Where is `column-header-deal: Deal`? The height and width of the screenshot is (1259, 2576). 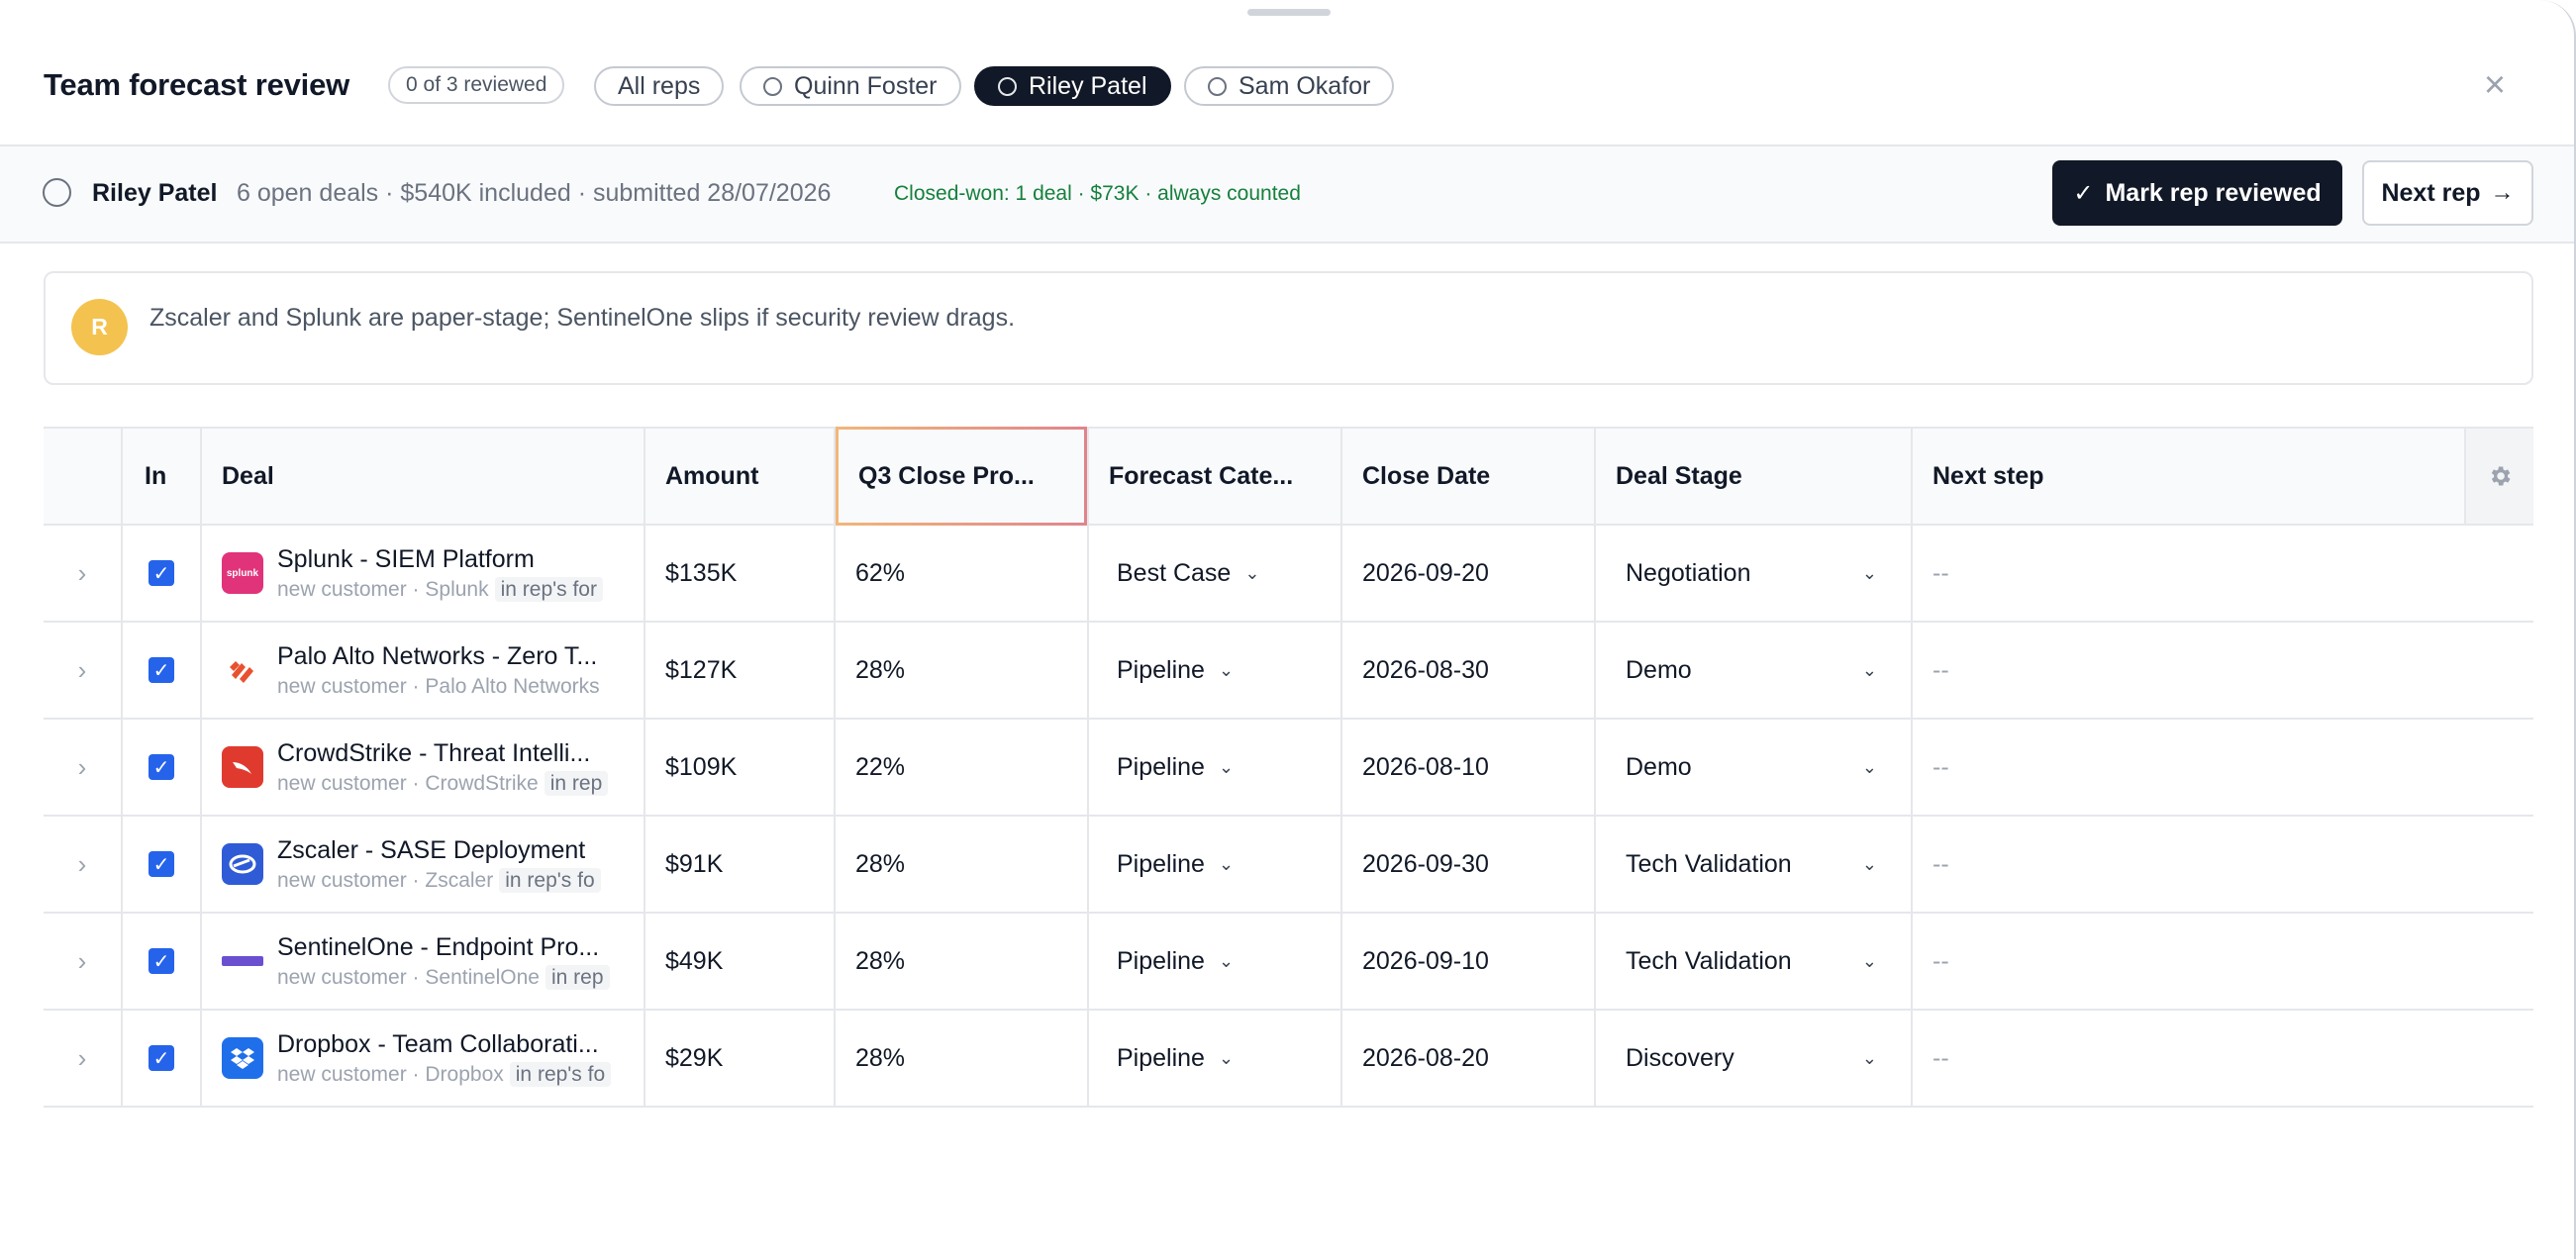
column-header-deal: Deal is located at coordinates (248, 475).